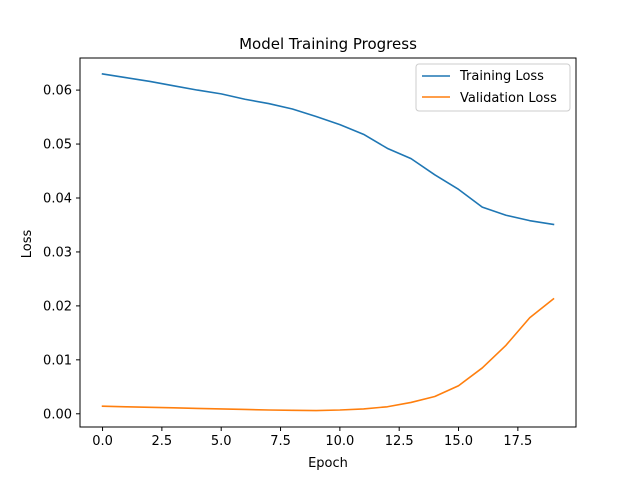 The width and height of the screenshot is (640, 480). Describe the element at coordinates (328, 44) in the screenshot. I see `chart-title: Model Training Progress` at that location.